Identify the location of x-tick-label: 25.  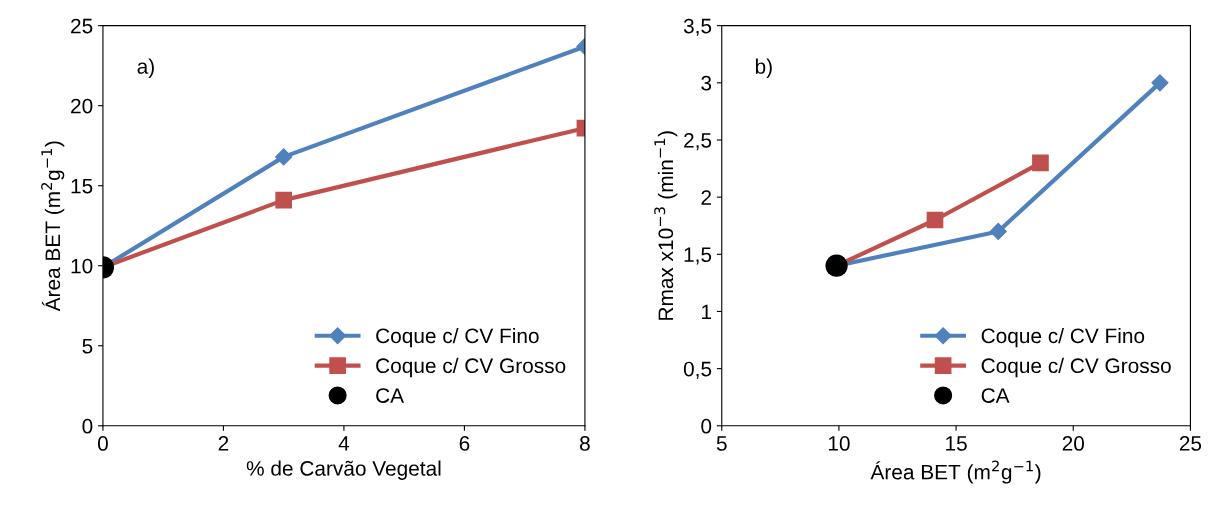
(1190, 443).